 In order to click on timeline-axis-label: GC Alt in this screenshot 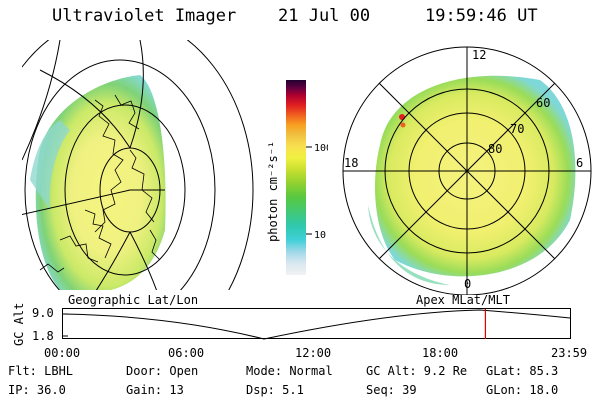, I will do `click(19, 324)`.